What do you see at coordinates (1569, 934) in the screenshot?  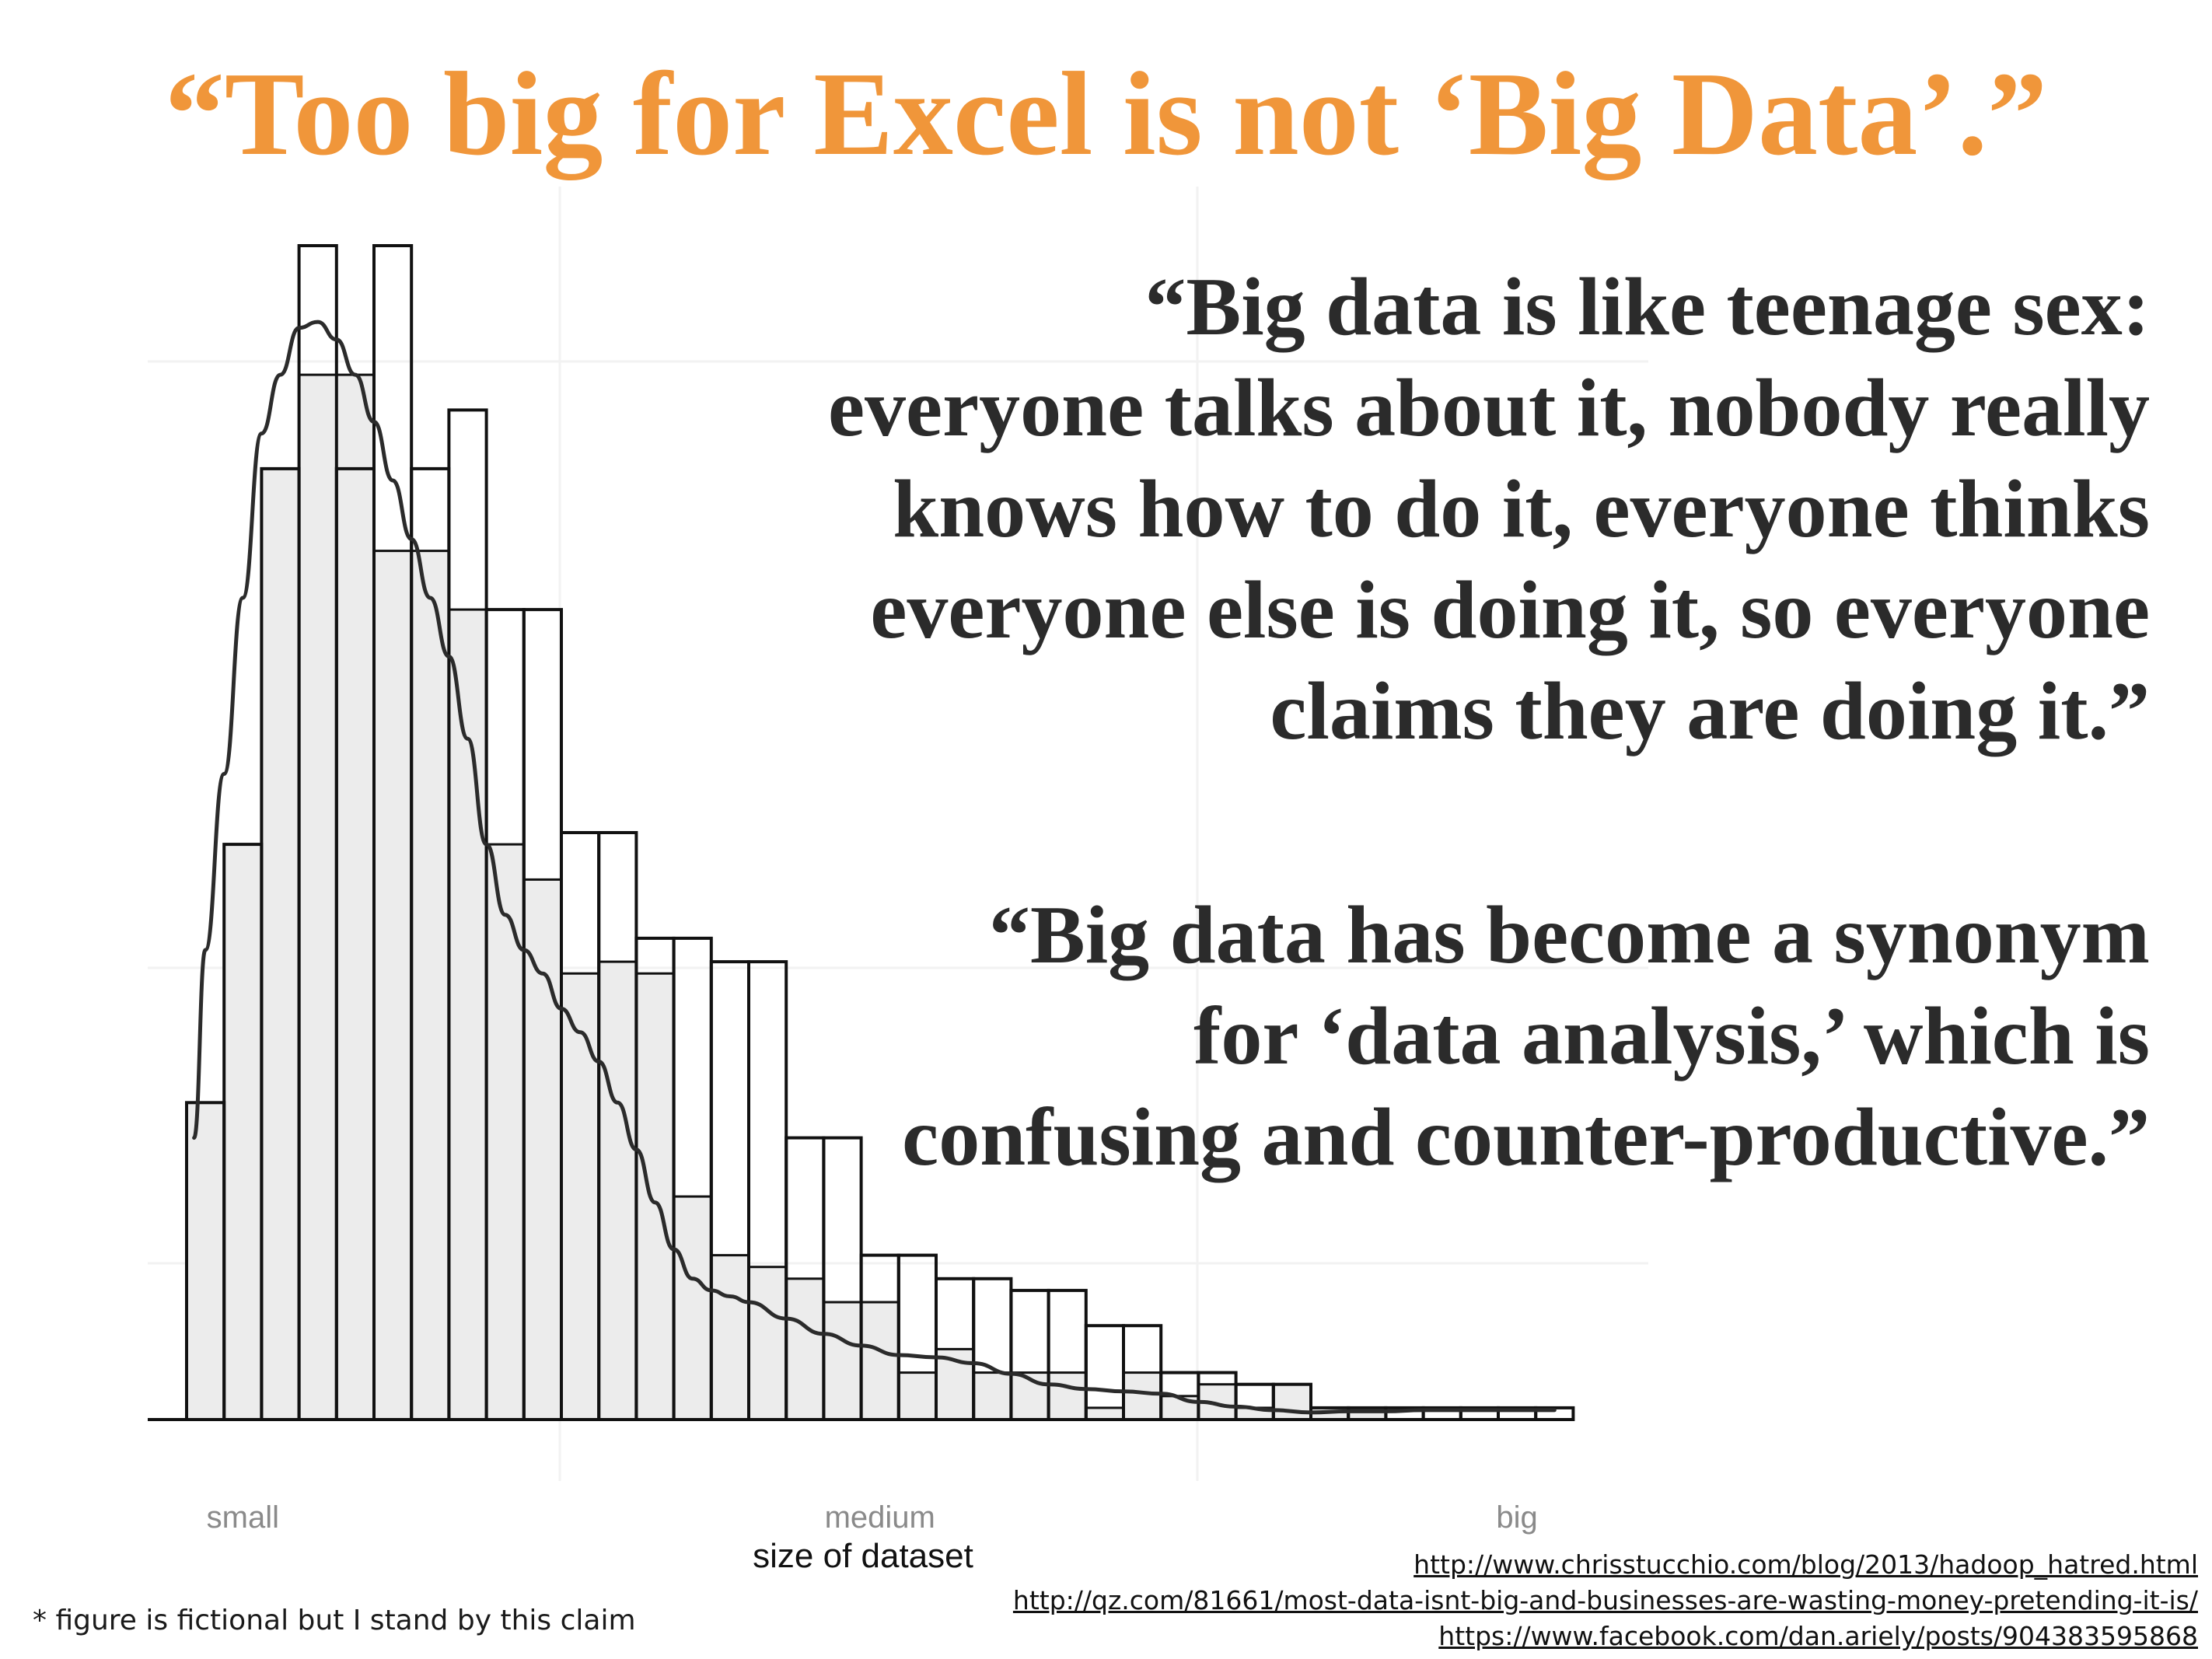 I see `quote-line: “Big data has become a synonym` at bounding box center [1569, 934].